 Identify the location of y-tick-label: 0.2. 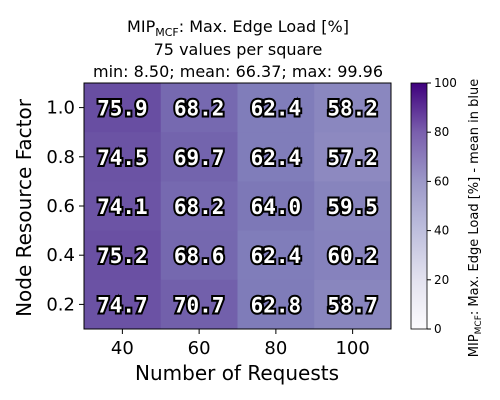
(60, 304).